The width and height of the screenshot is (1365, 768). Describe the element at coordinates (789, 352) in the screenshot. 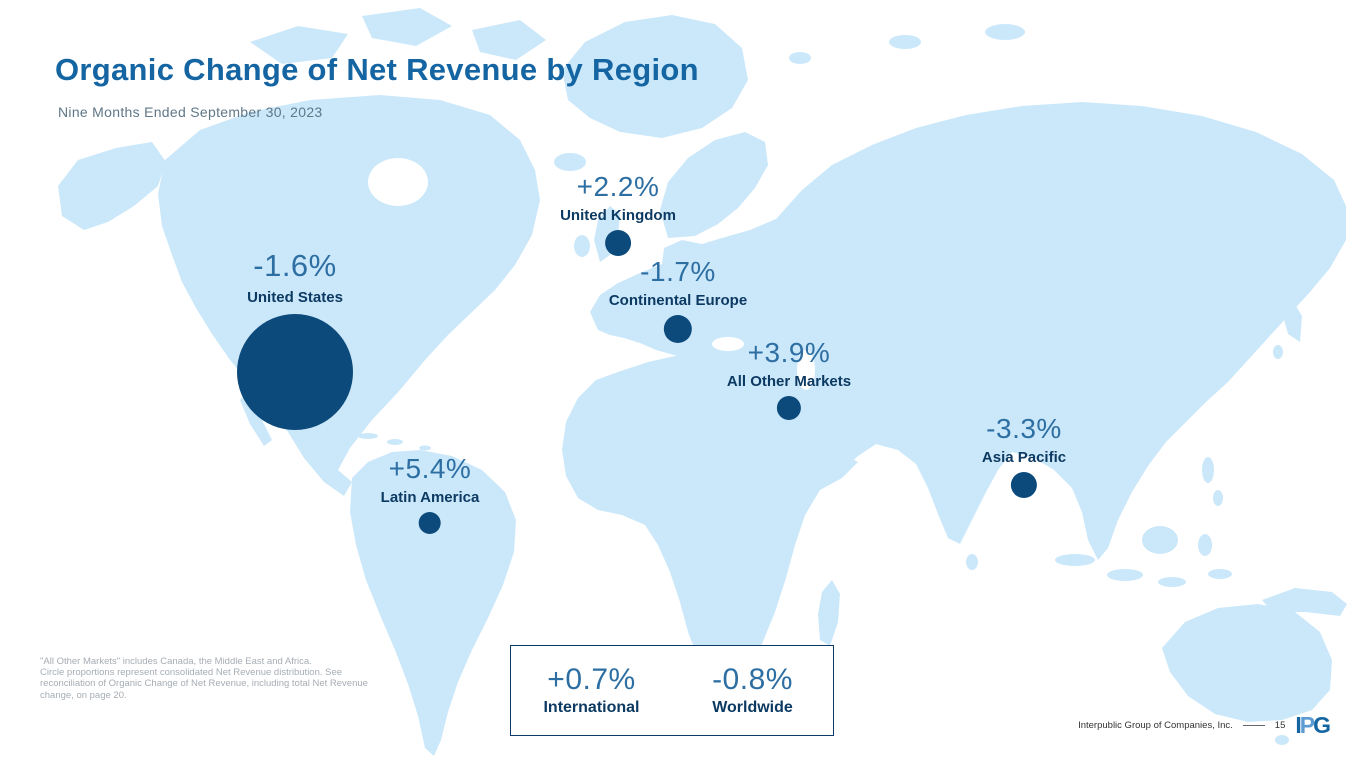

I see `region-value: +3.9%` at that location.